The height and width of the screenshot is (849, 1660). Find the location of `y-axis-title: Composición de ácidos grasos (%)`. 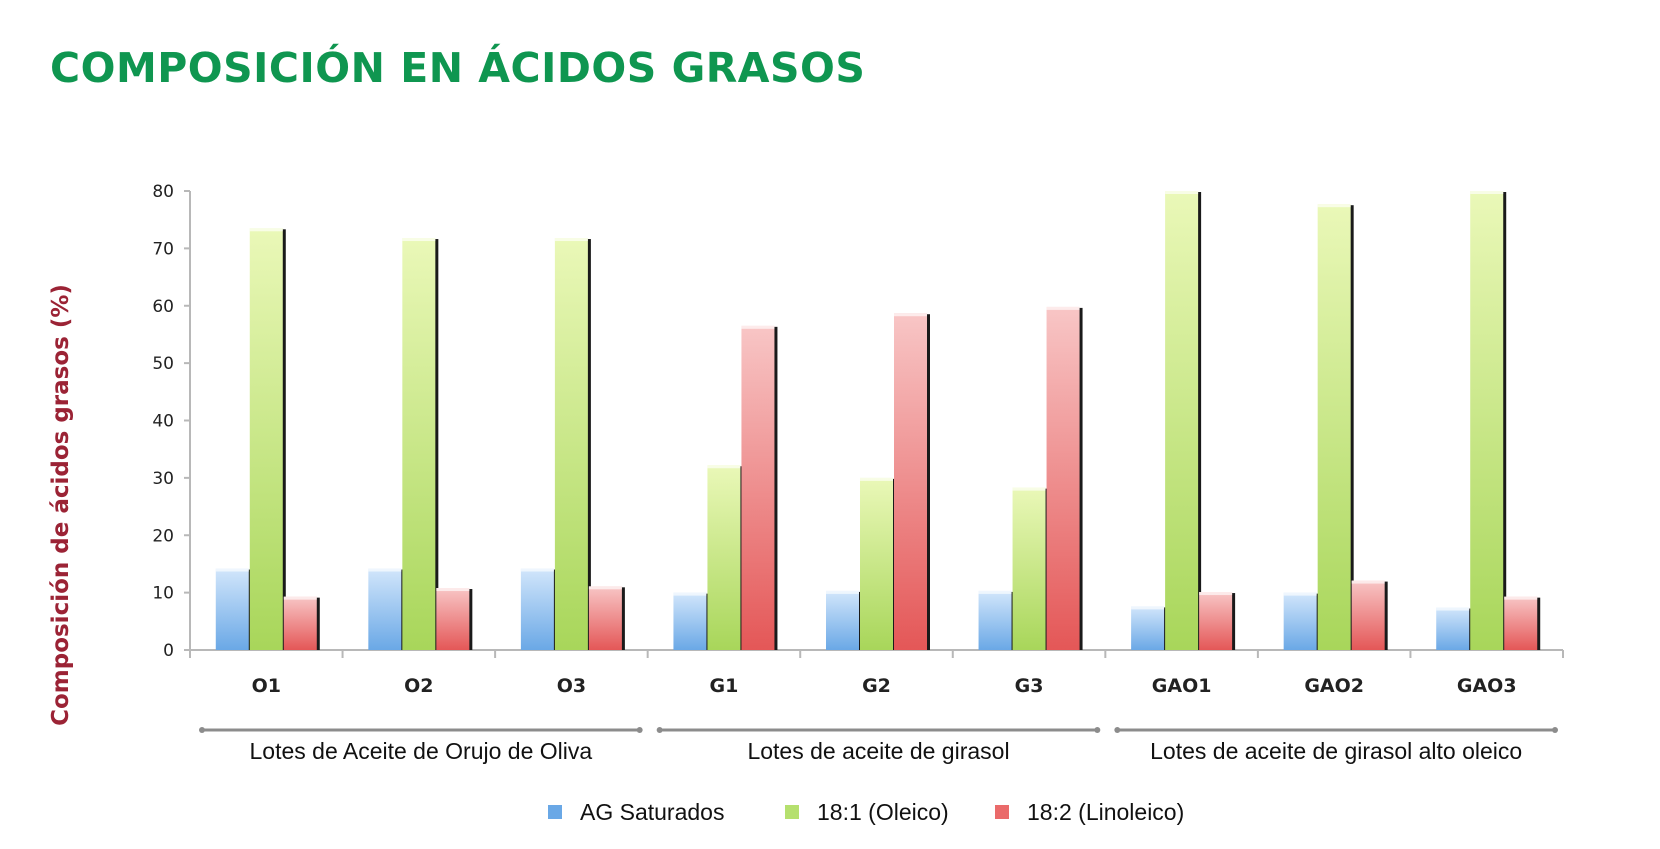

y-axis-title: Composición de ácidos grasos (%) is located at coordinates (61, 505).